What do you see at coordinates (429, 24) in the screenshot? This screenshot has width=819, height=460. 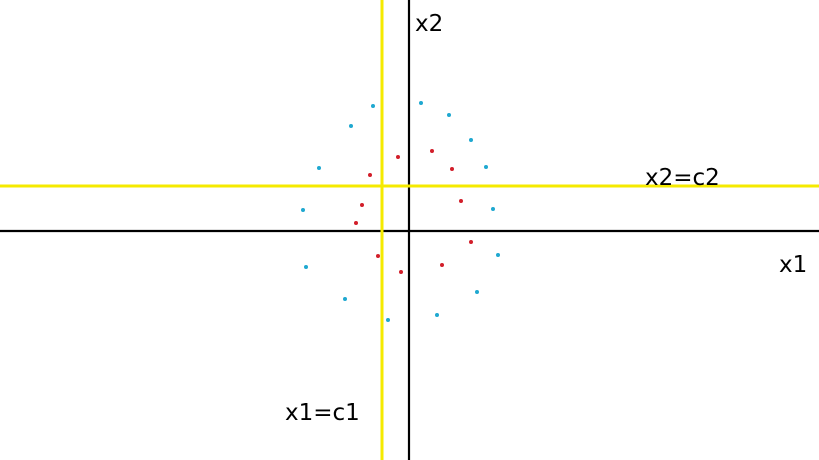 I see `x2-axis-label: x2` at bounding box center [429, 24].